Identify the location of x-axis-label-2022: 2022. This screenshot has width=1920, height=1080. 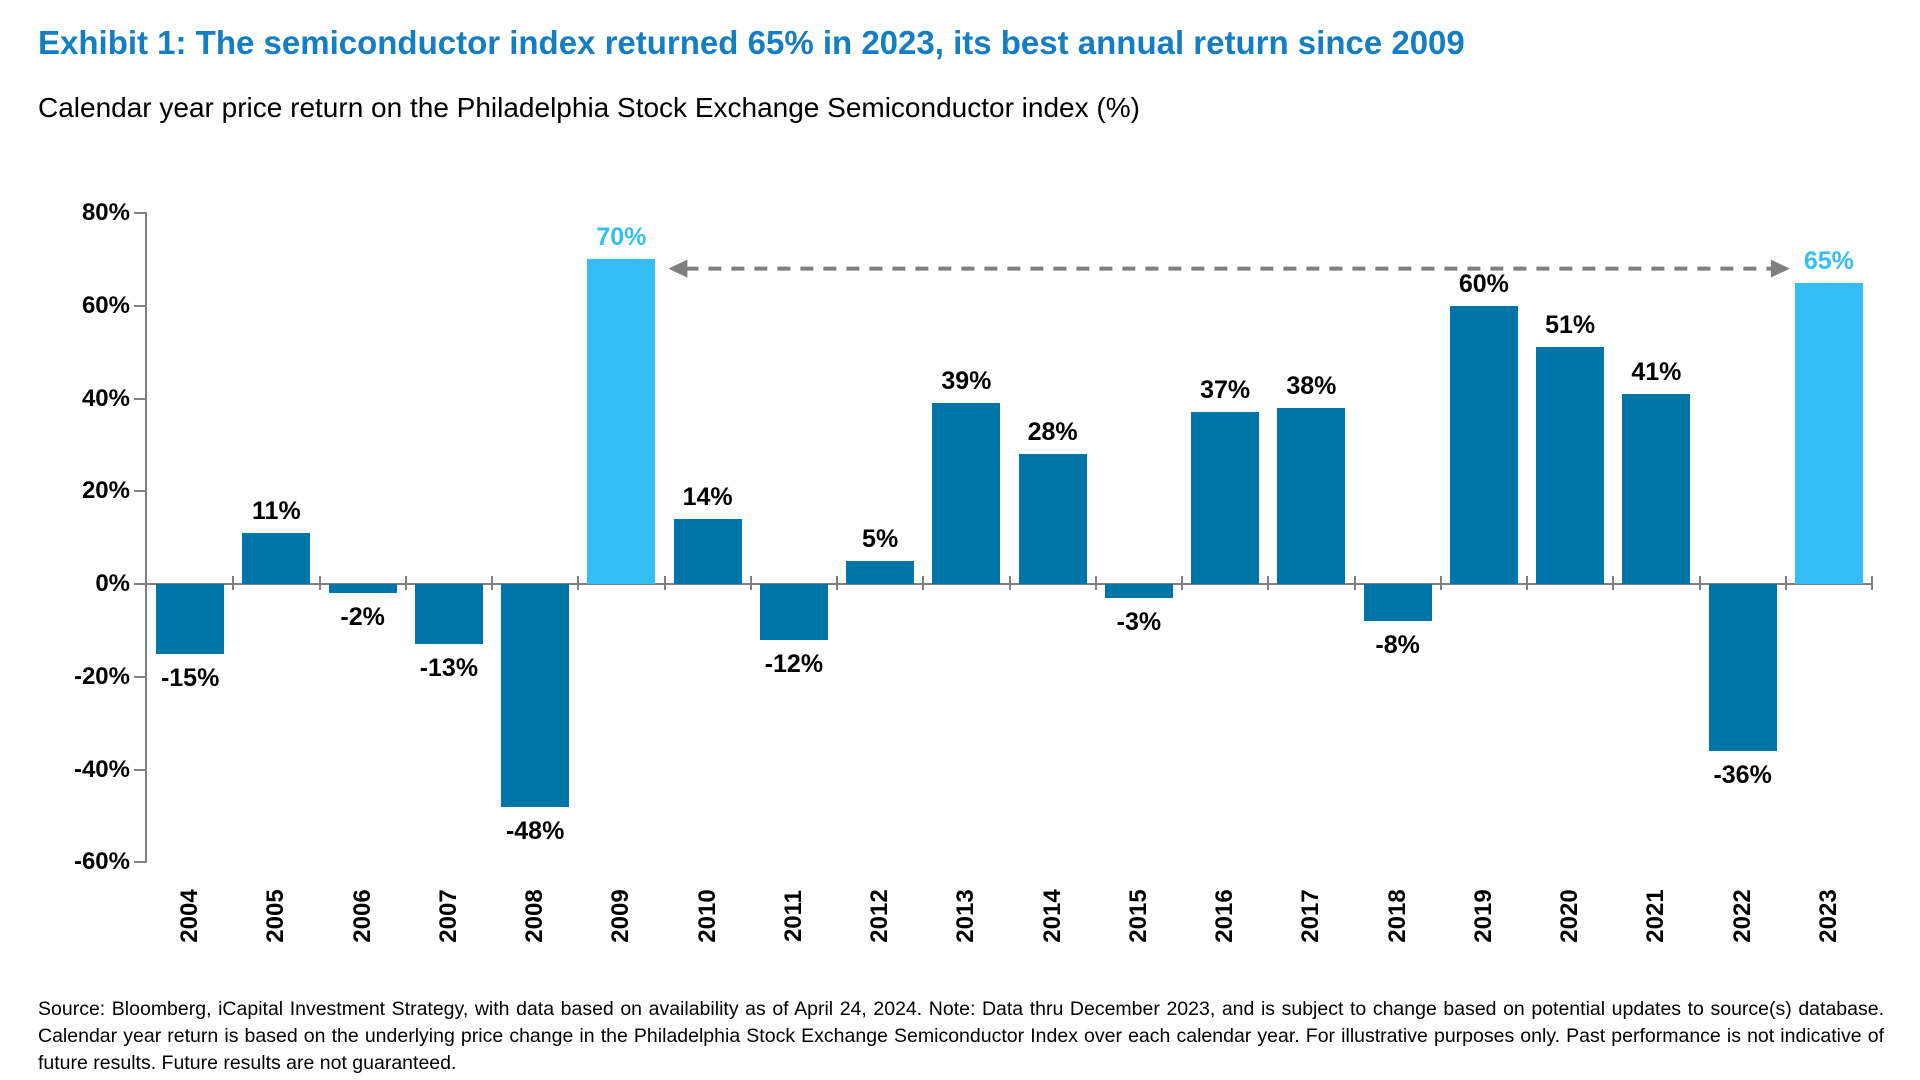
(1742, 916).